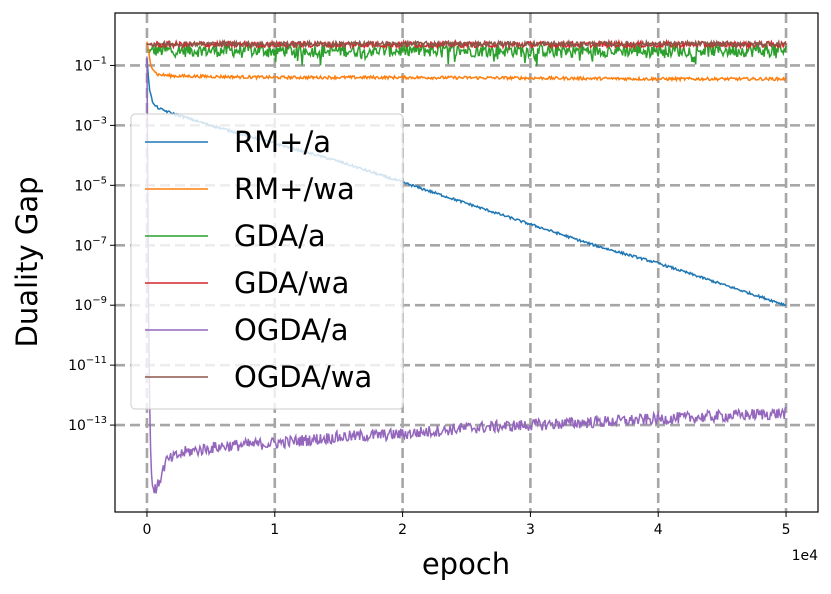 Image resolution: width=831 pixels, height=594 pixels. I want to click on x-axis: 0 1 2 3 4 5, so click(466, 525).